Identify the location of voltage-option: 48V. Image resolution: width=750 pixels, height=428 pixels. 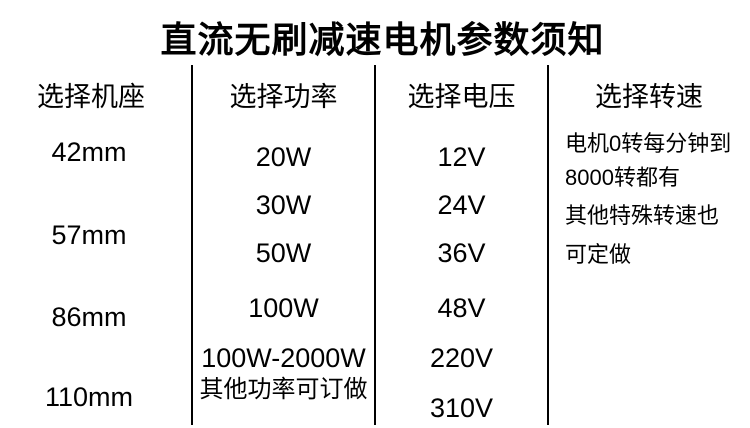
(461, 308).